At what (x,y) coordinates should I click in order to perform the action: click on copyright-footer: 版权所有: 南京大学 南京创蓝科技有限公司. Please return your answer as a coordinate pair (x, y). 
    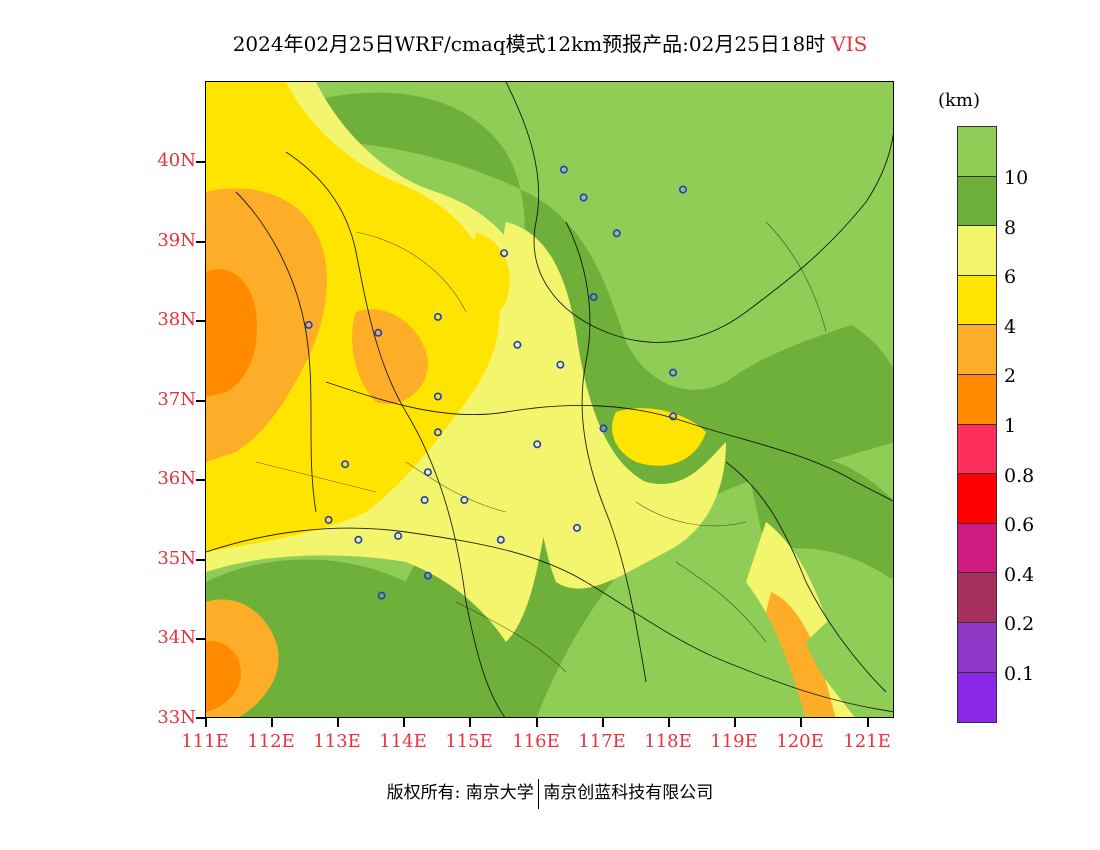
    Looking at the image, I should click on (550, 793).